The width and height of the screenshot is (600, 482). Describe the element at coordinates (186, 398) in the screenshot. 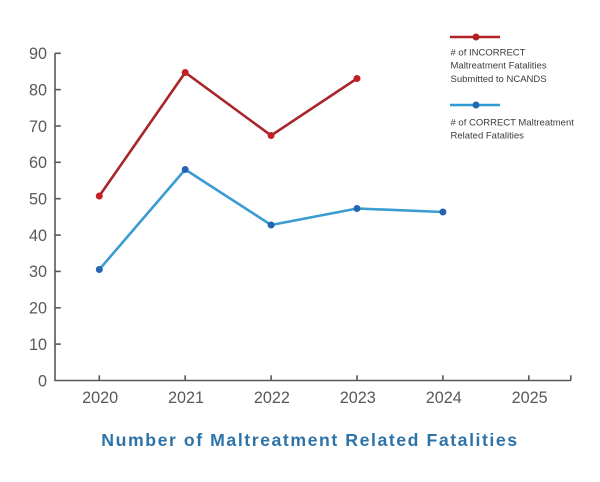

I see `svg-text: 2021` at that location.